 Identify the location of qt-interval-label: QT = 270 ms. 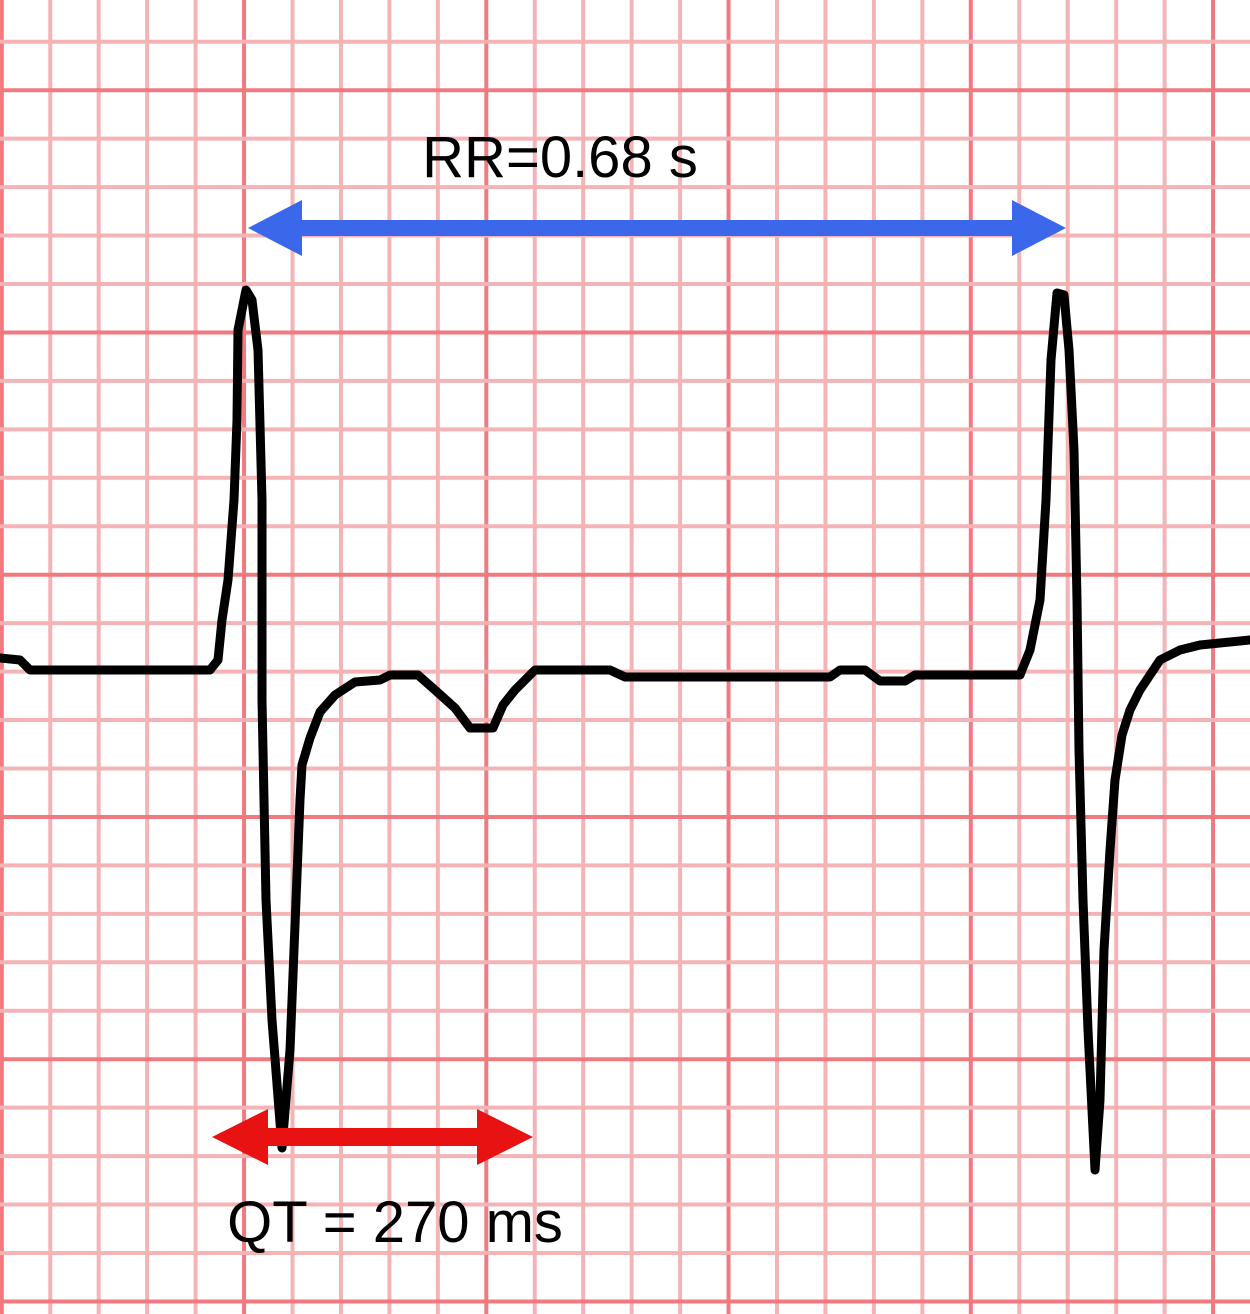
(395, 1222).